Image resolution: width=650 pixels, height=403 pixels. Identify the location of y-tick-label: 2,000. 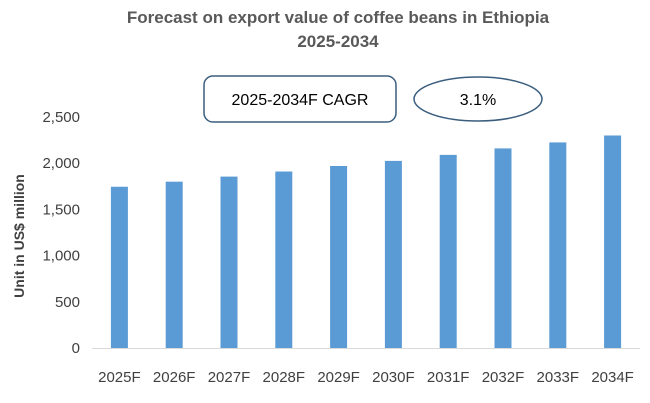
(61, 163).